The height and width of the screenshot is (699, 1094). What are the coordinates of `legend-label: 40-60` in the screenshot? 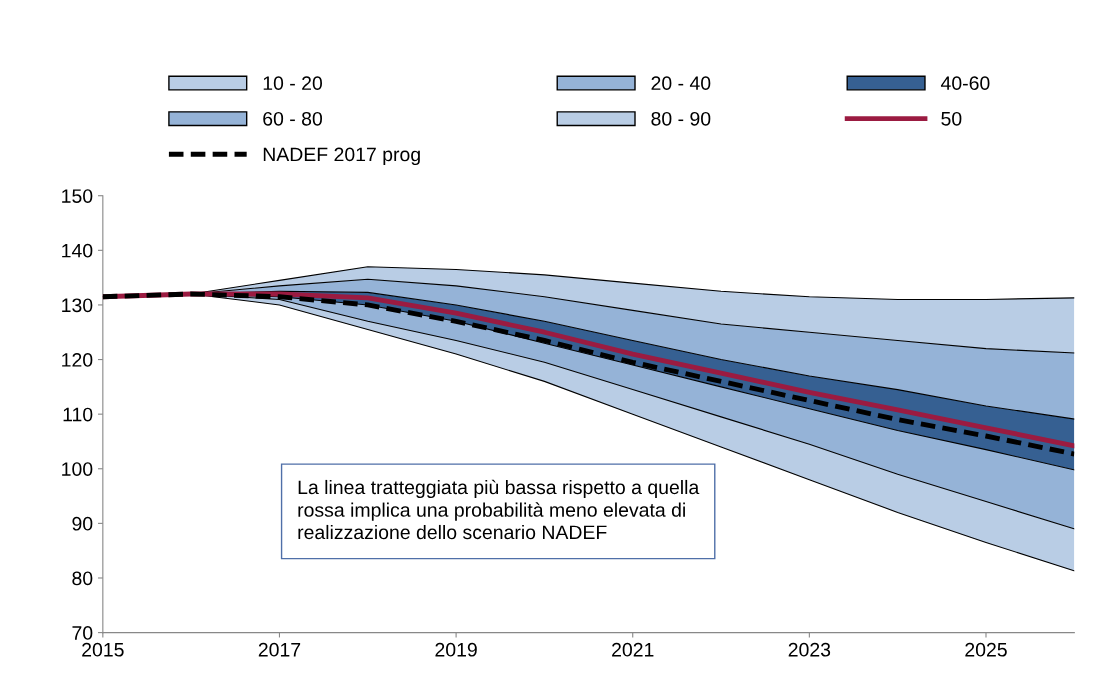 It's located at (965, 83).